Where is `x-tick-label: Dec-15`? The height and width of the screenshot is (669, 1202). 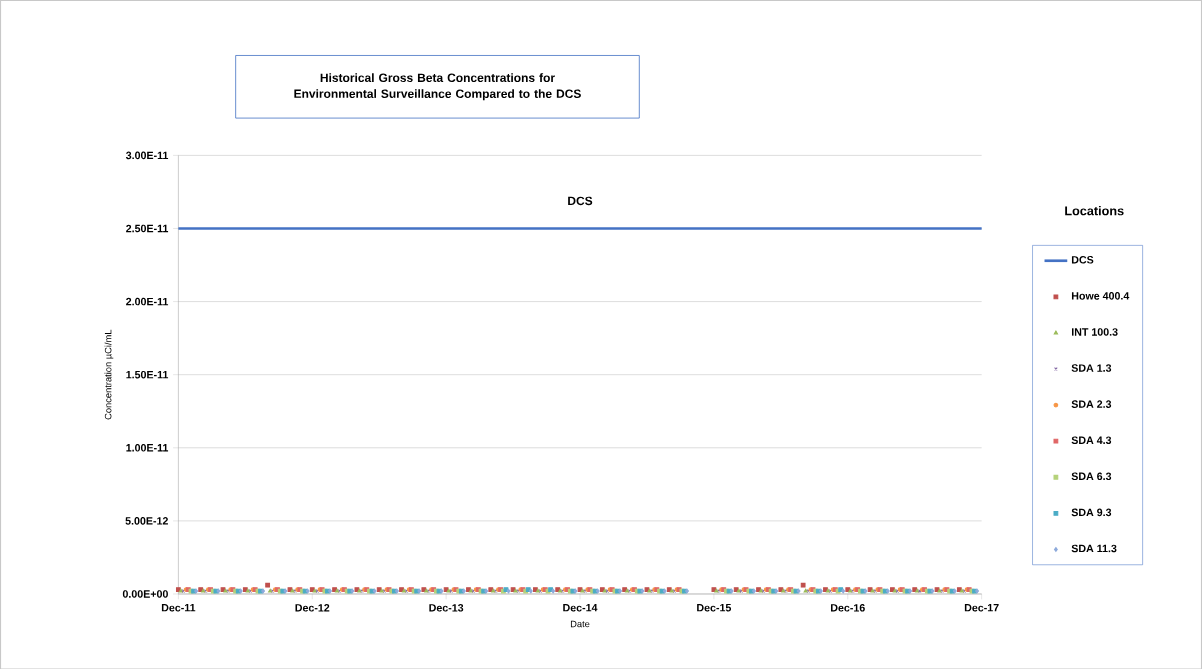 x-tick-label: Dec-15 is located at coordinates (714, 607).